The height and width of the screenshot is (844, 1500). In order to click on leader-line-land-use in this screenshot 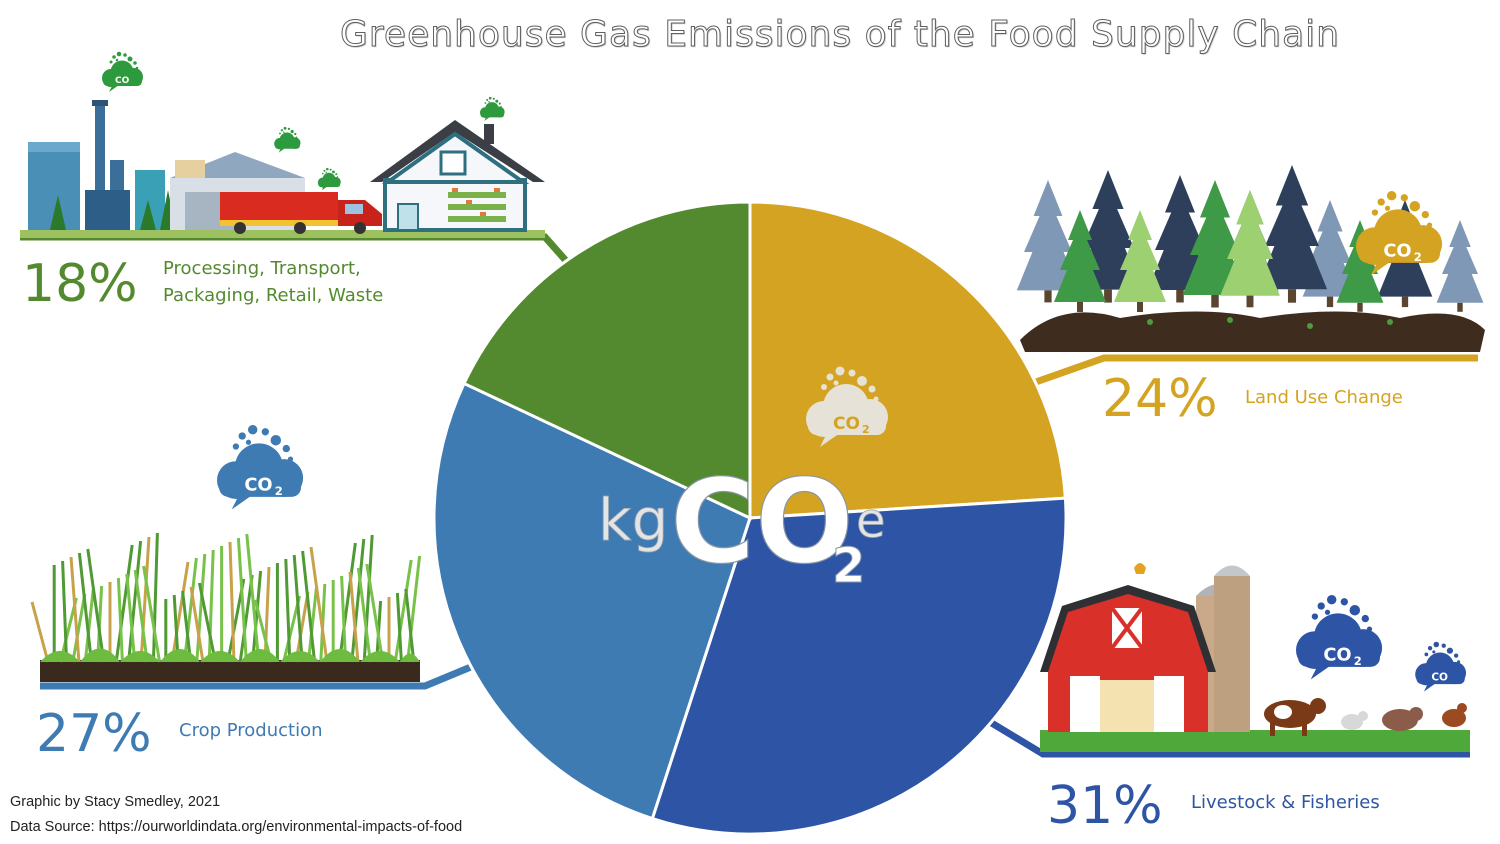, I will do `click(1254, 370)`.